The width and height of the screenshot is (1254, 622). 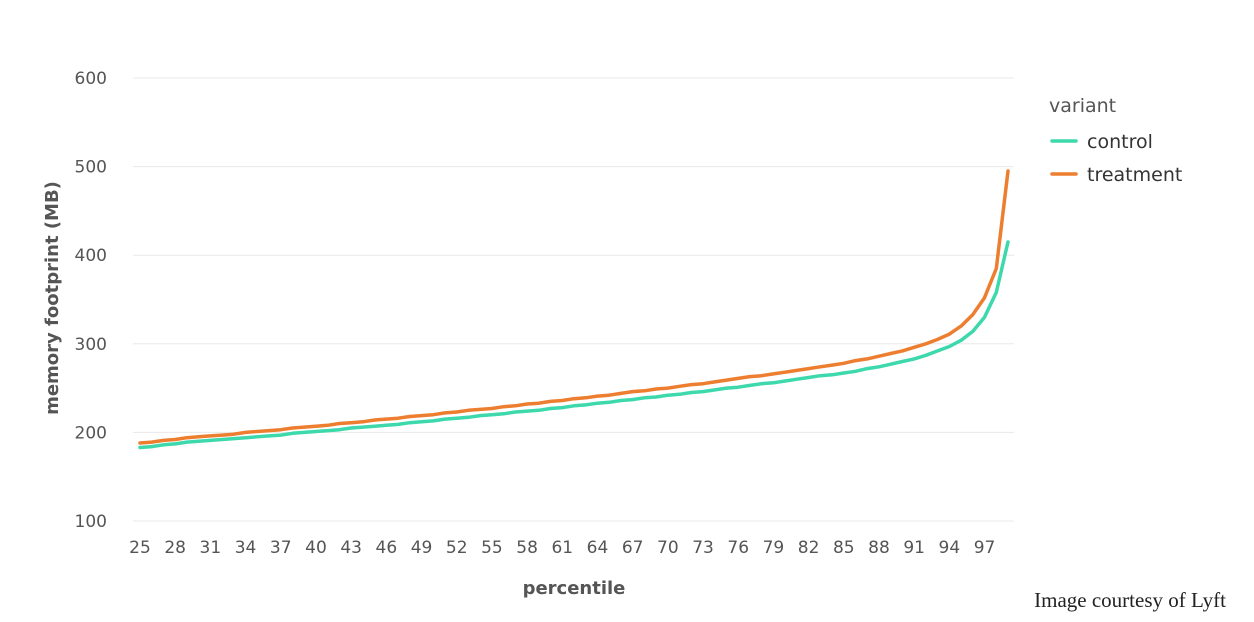 I want to click on y-tick-label: 200, so click(x=91, y=433).